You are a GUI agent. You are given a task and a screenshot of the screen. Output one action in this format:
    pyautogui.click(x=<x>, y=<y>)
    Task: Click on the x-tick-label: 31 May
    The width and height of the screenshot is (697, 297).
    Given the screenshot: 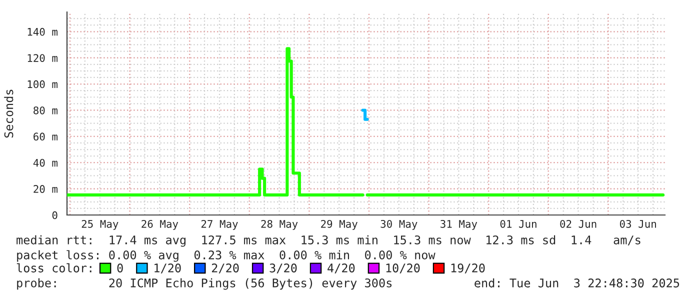 What is the action you would take?
    pyautogui.click(x=459, y=225)
    